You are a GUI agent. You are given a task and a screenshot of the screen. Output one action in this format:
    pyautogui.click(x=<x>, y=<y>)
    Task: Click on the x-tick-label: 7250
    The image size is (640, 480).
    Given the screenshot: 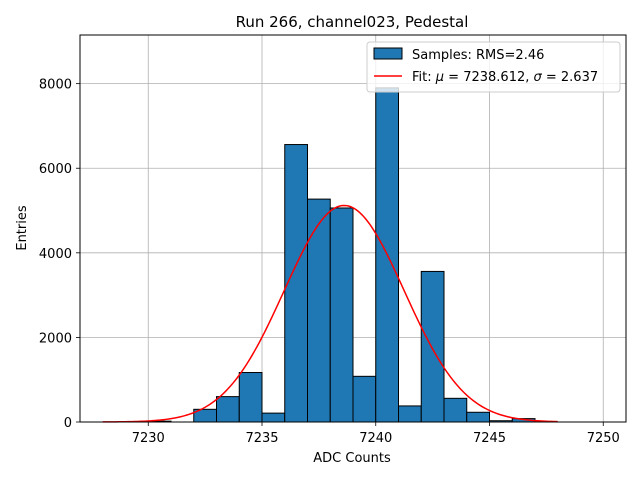 What is the action you would take?
    pyautogui.click(x=603, y=438)
    